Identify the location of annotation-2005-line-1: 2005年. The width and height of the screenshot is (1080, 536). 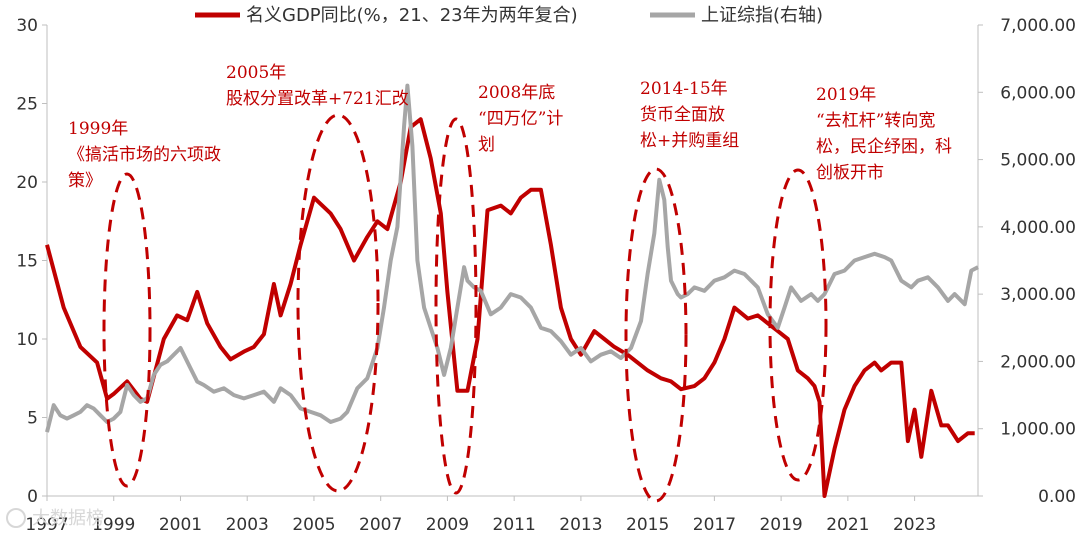
(256, 73).